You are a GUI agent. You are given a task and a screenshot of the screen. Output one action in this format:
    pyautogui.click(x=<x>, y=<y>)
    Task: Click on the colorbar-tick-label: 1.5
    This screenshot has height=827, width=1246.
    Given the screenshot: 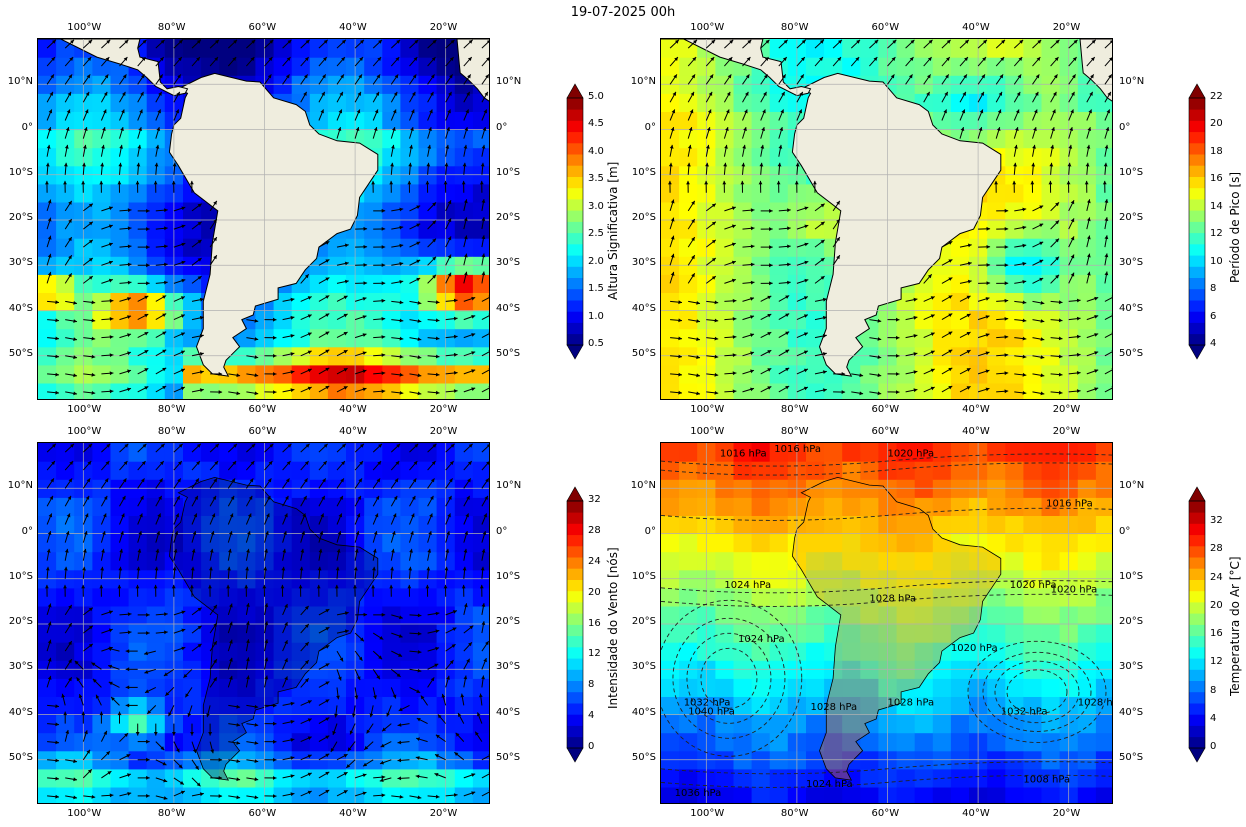 What is the action you would take?
    pyautogui.click(x=596, y=289)
    